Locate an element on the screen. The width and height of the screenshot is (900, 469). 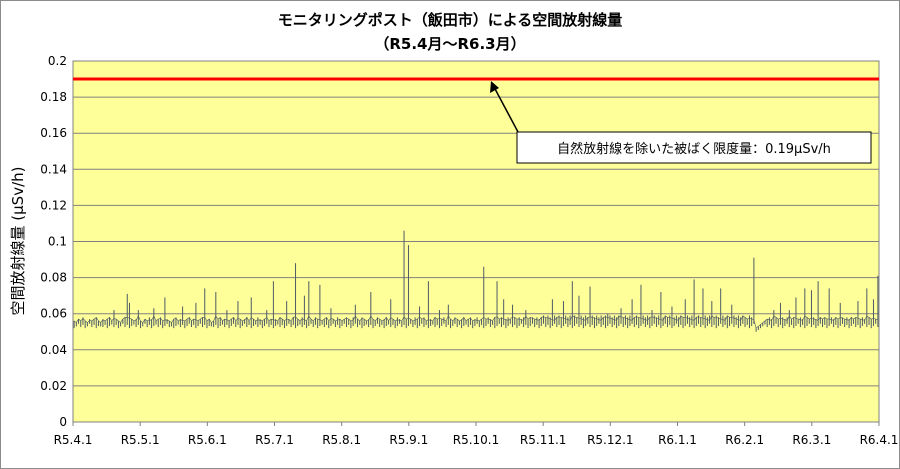
x-tick-label: R5.6.1 is located at coordinates (207, 440).